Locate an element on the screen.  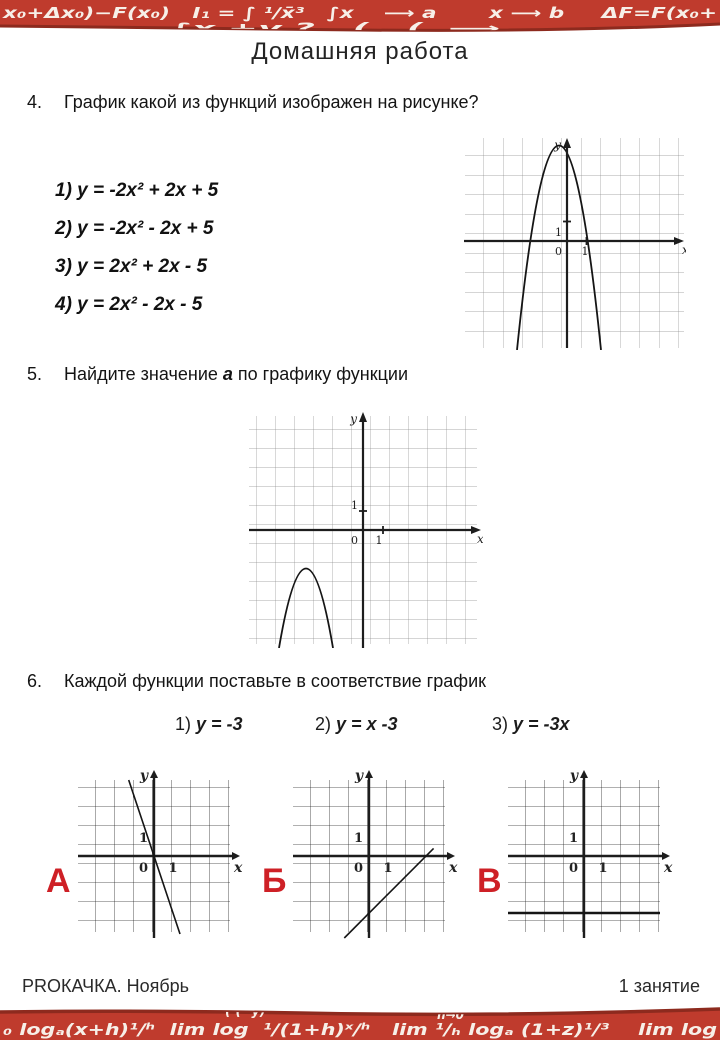
graph-letter-a: А is located at coordinates (58, 881).